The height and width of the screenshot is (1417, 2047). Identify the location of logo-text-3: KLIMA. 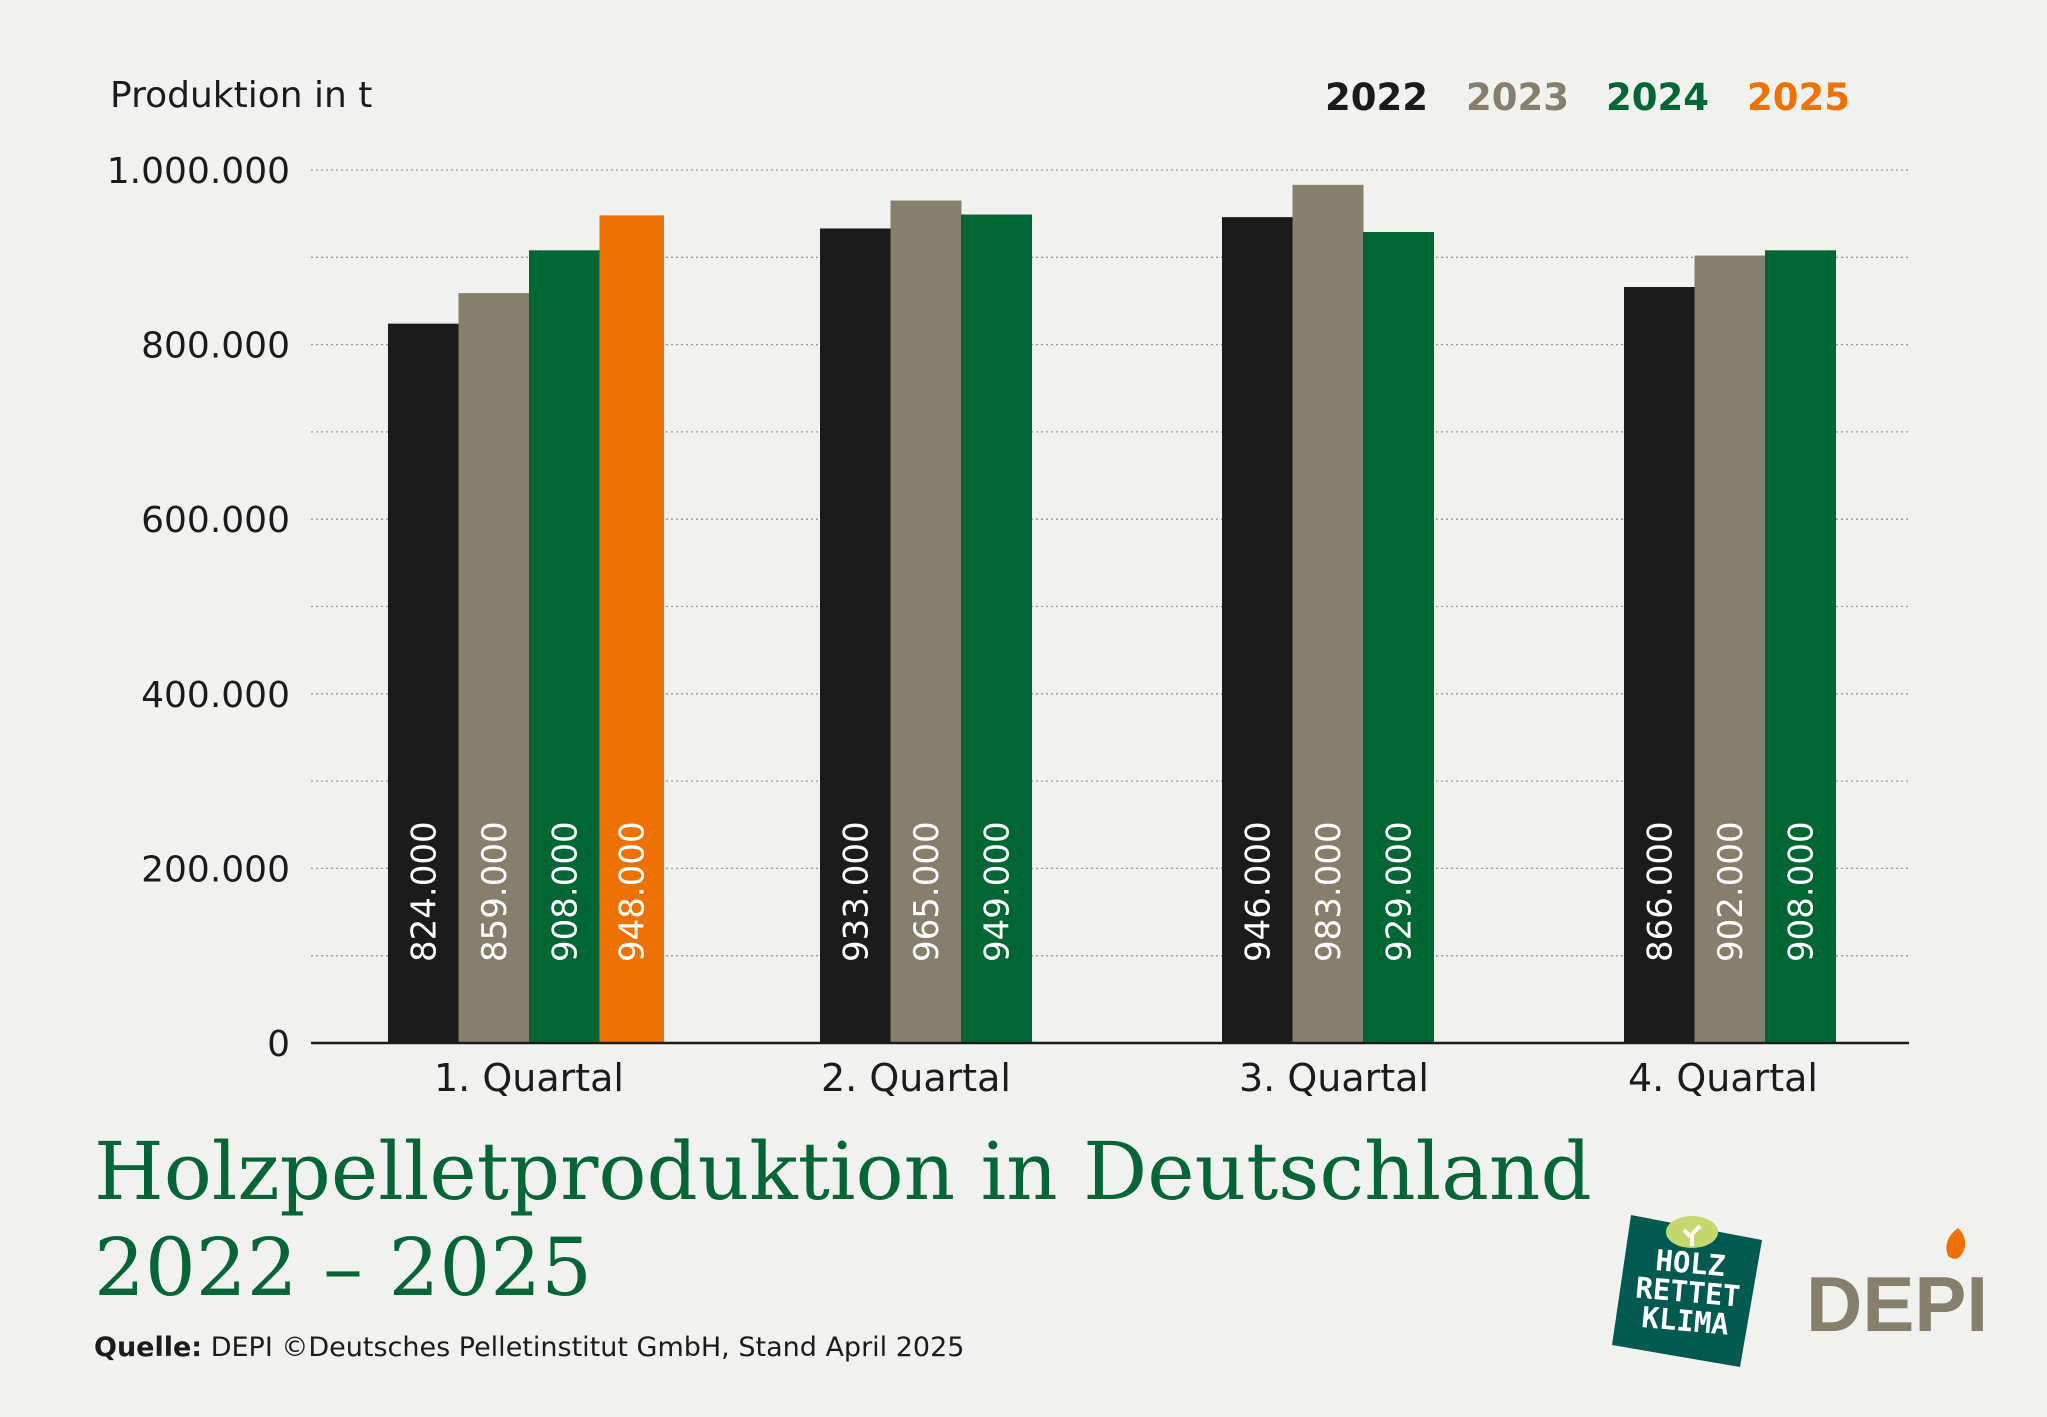
(1685, 1320).